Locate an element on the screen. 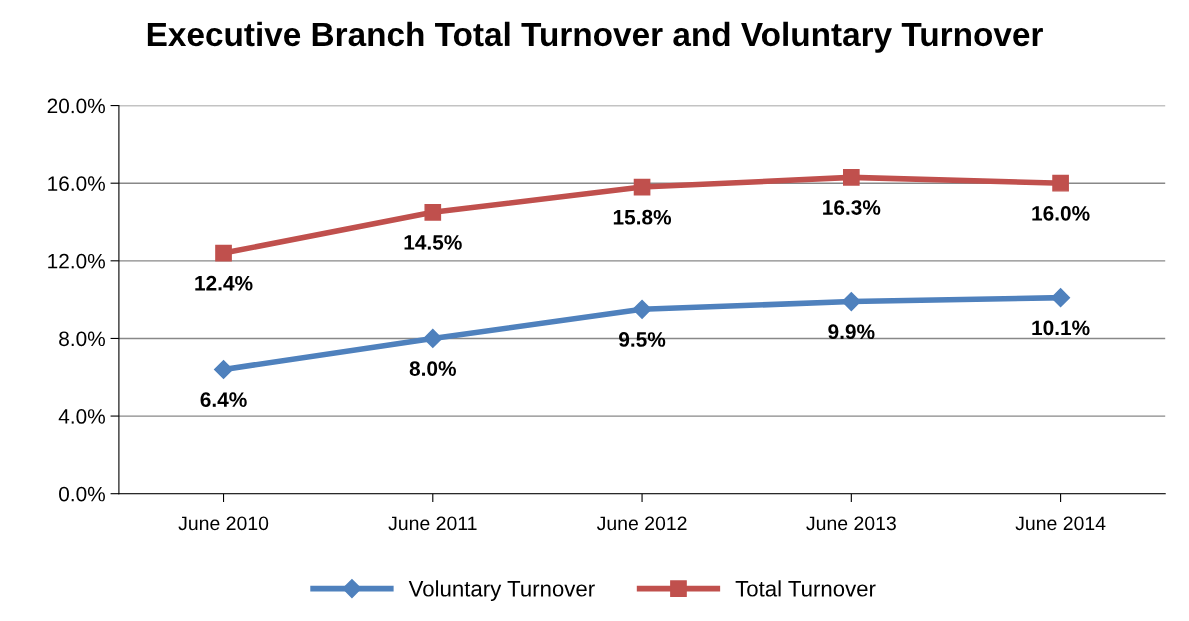 This screenshot has width=1189, height=621. y-tick-label: 8.0% is located at coordinates (82, 339).